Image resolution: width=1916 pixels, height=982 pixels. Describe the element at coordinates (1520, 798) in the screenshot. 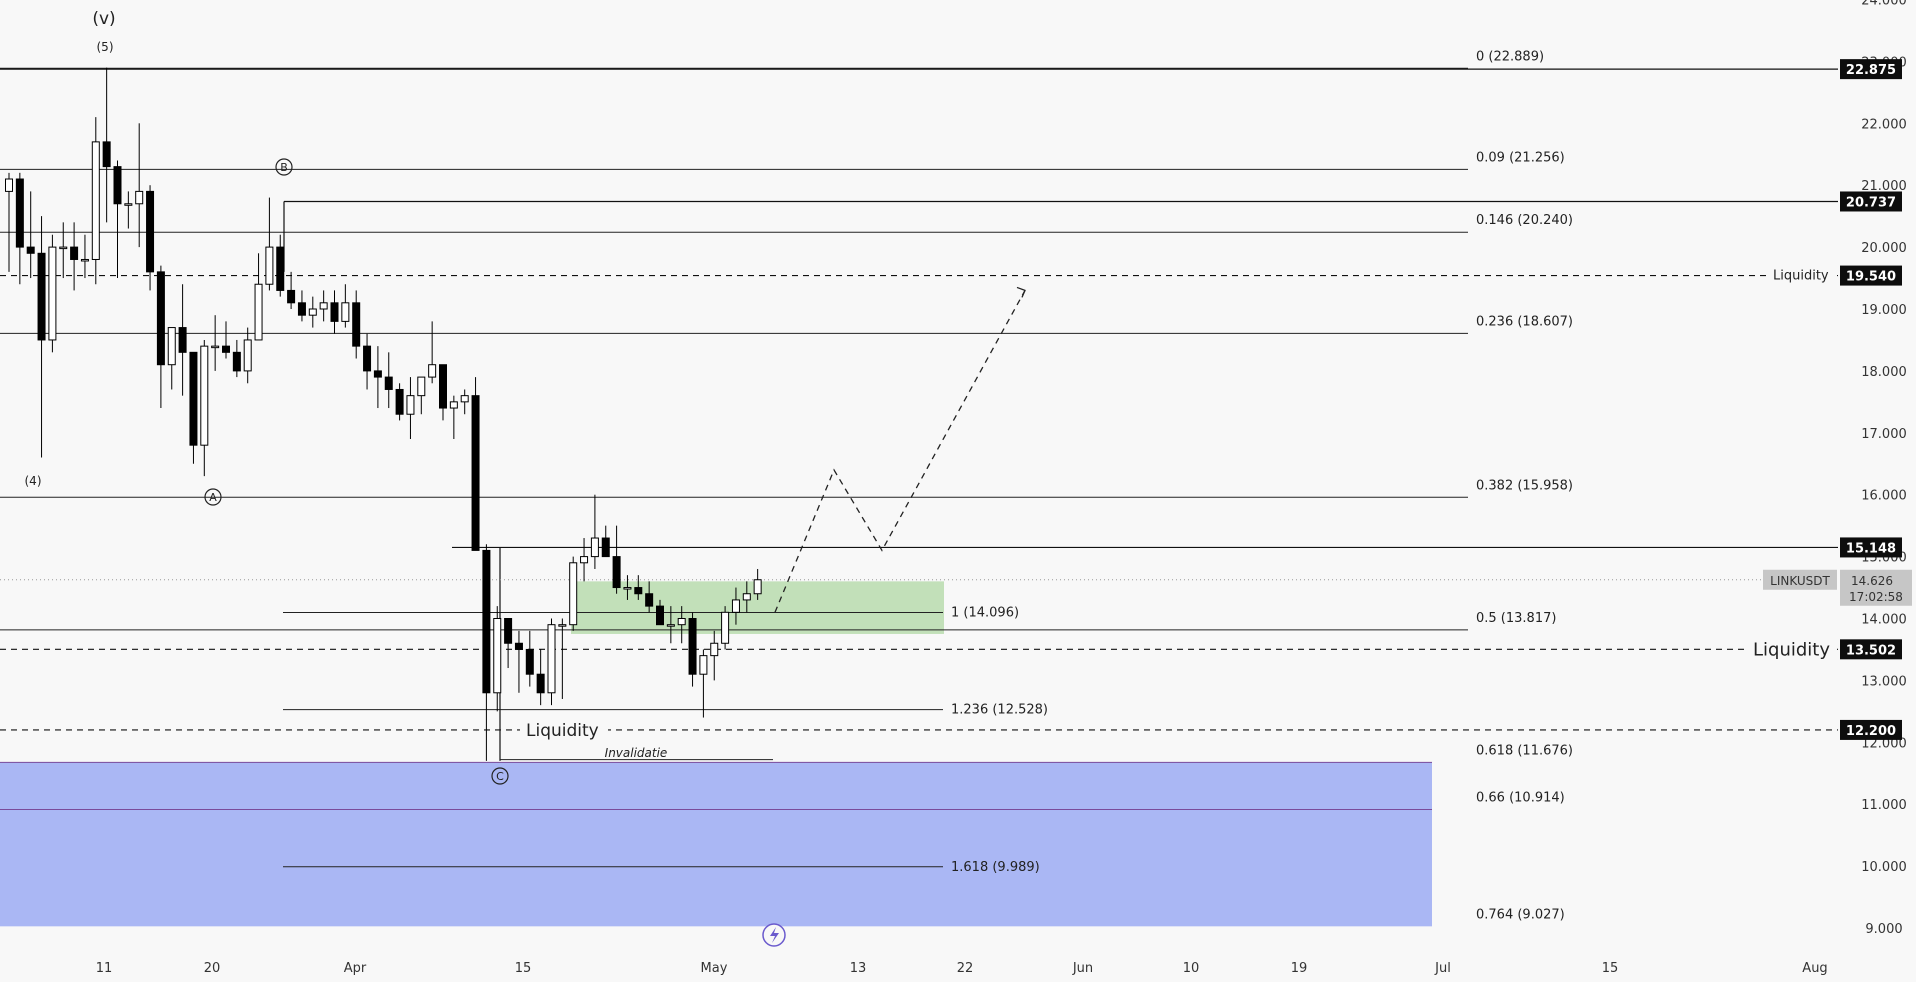

I see `fib-level-label: 0.66 (10.914)` at that location.